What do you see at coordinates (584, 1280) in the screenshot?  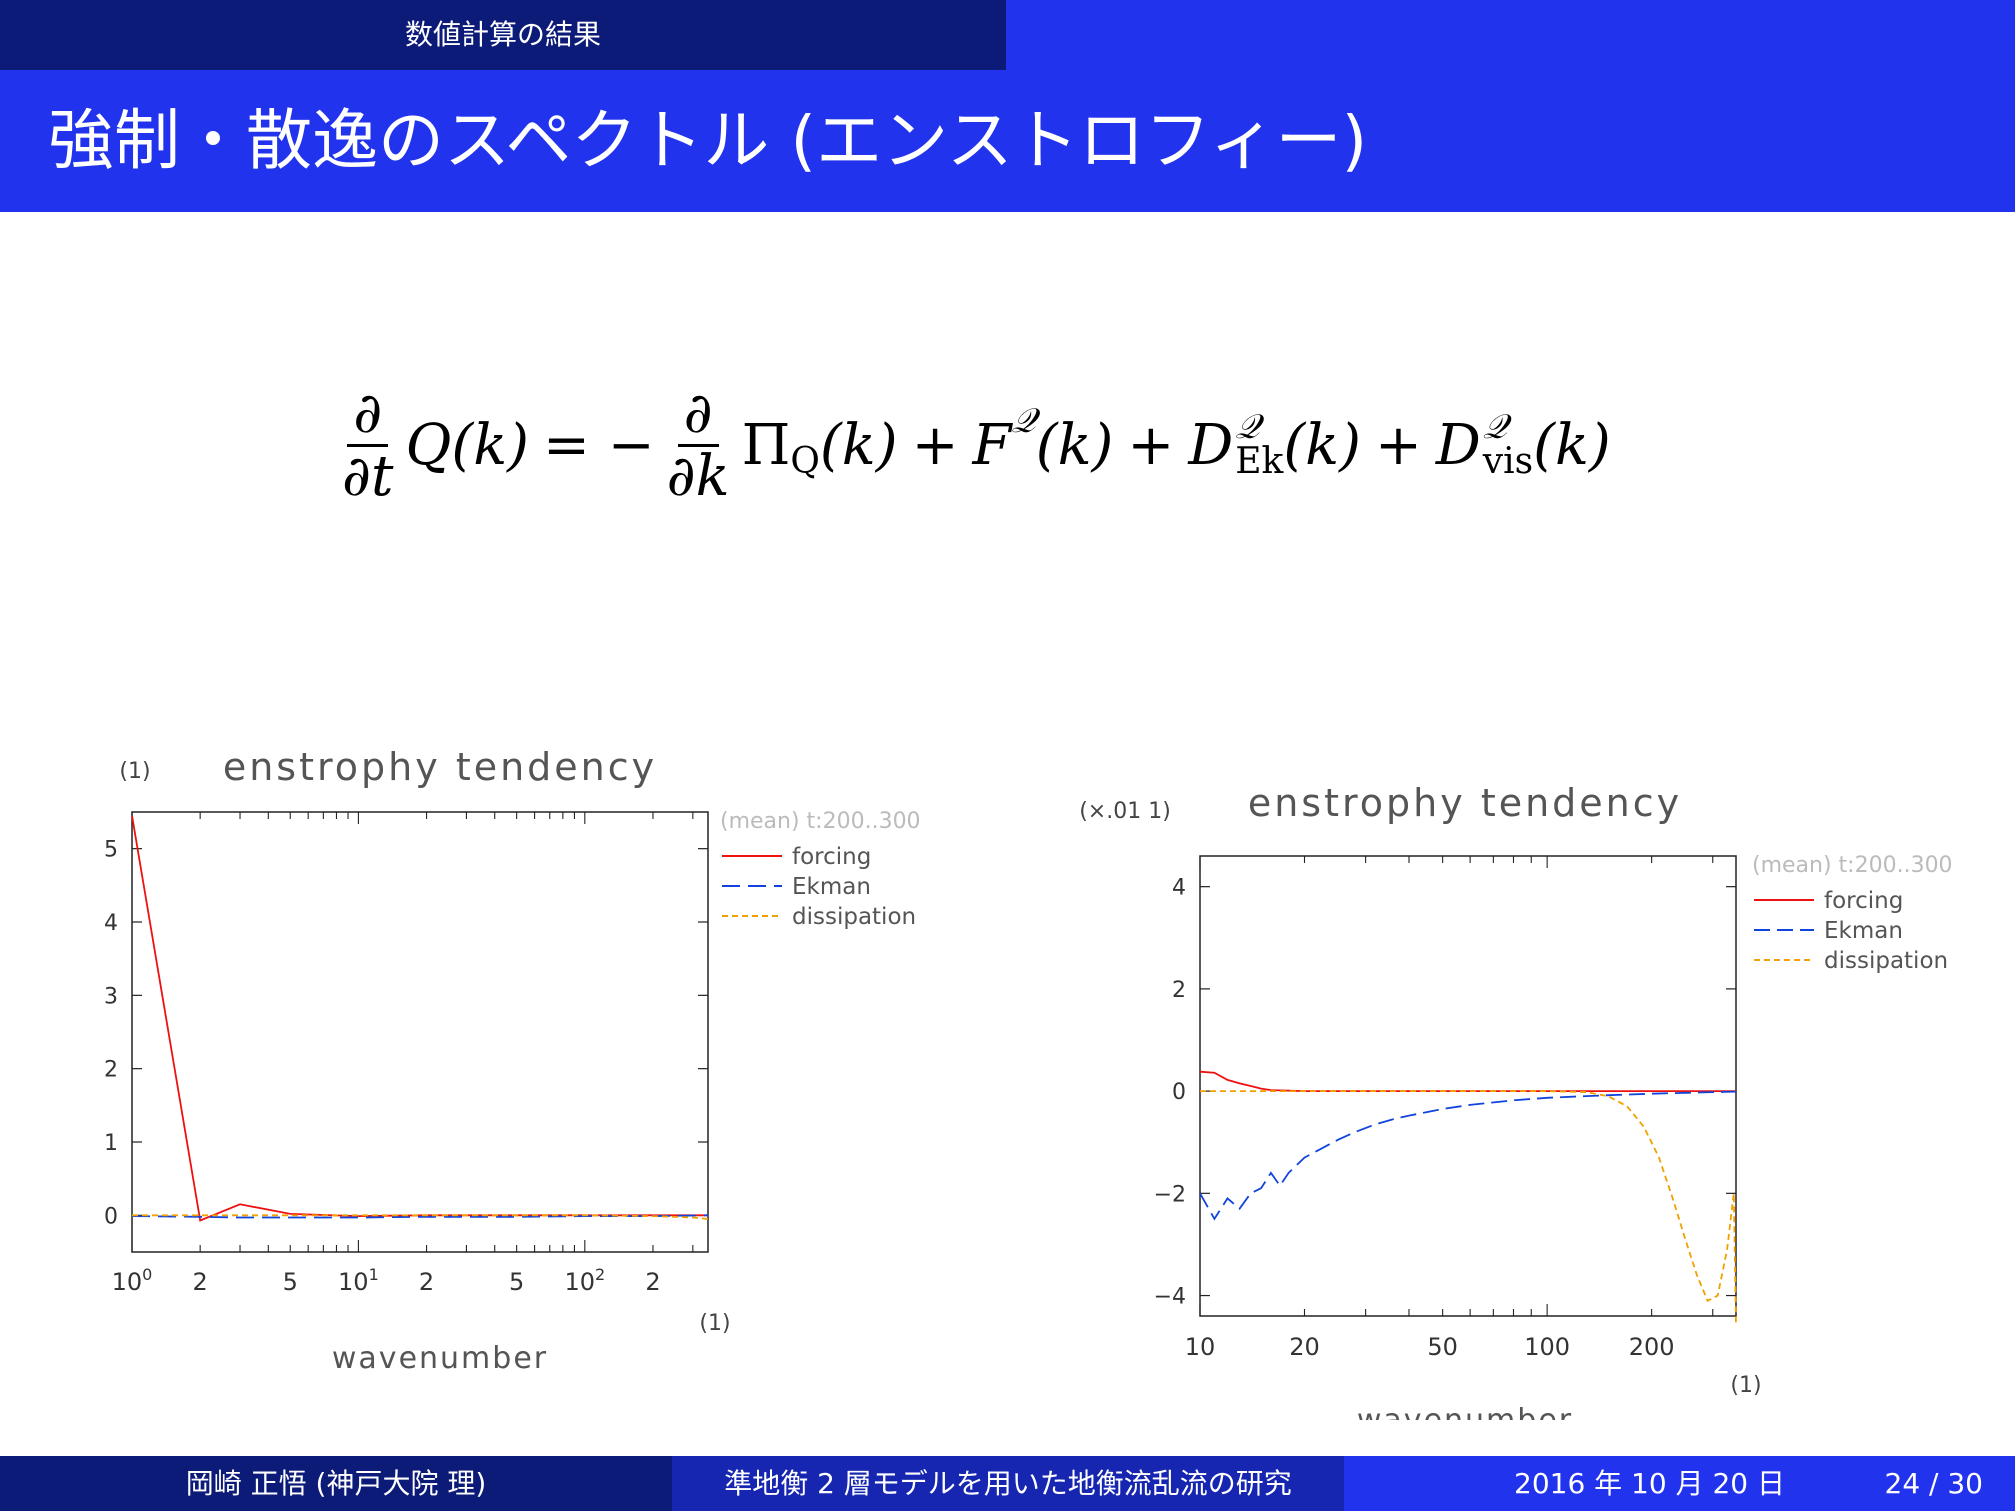 I see `x-tick-label: 10²` at bounding box center [584, 1280].